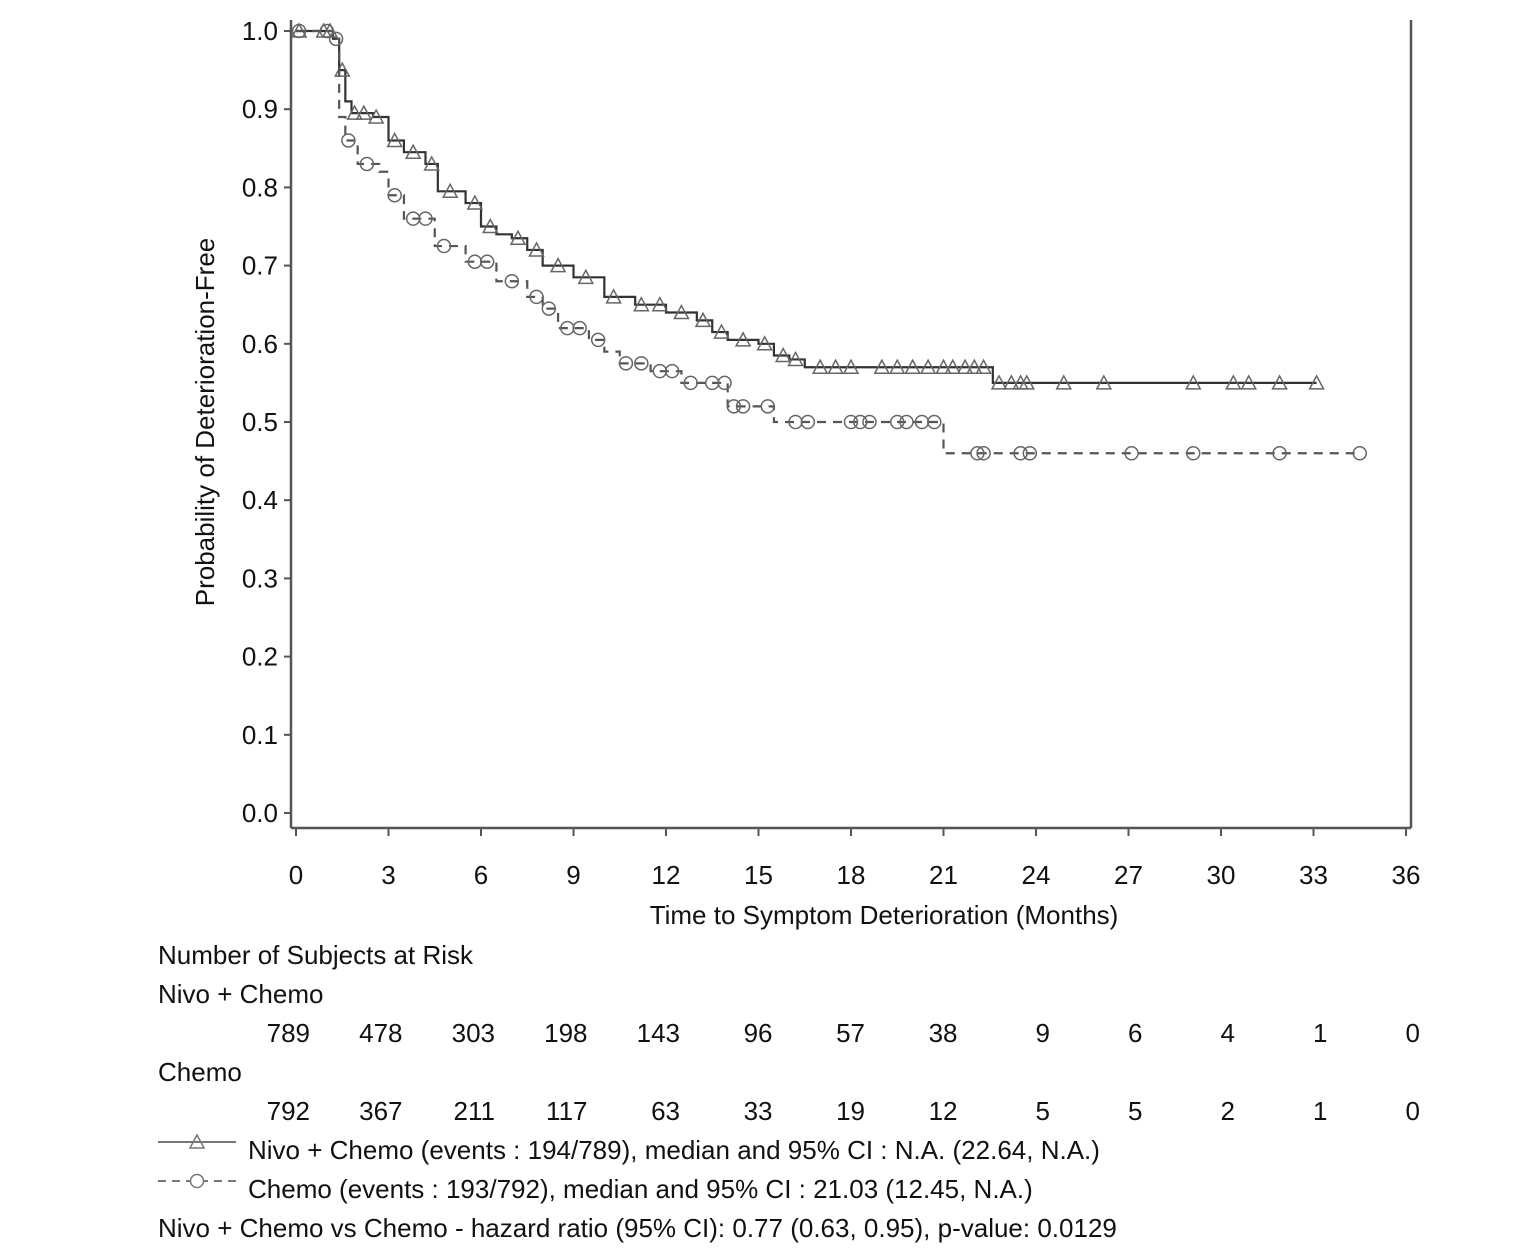 This screenshot has height=1254, width=1530. Describe the element at coordinates (260, 109) in the screenshot. I see `y-tick-label: 0.9` at that location.